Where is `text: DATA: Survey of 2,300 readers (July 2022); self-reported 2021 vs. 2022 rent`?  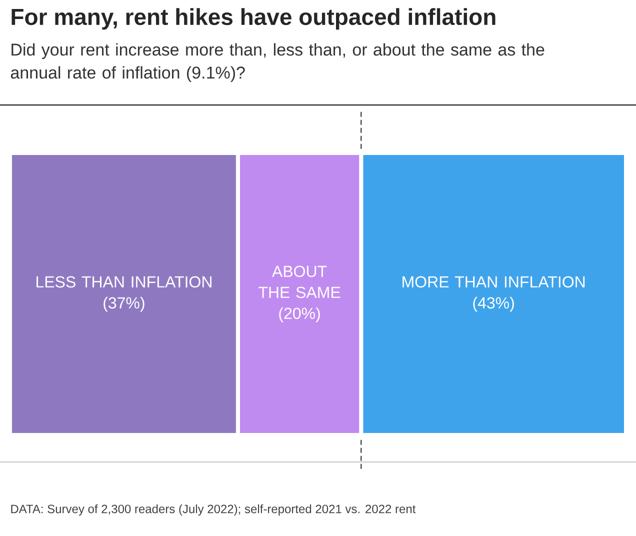
text: DATA: Survey of 2,300 readers (July 2022); self-reported 2021 vs. 2022 rent is located at coordinates (213, 510).